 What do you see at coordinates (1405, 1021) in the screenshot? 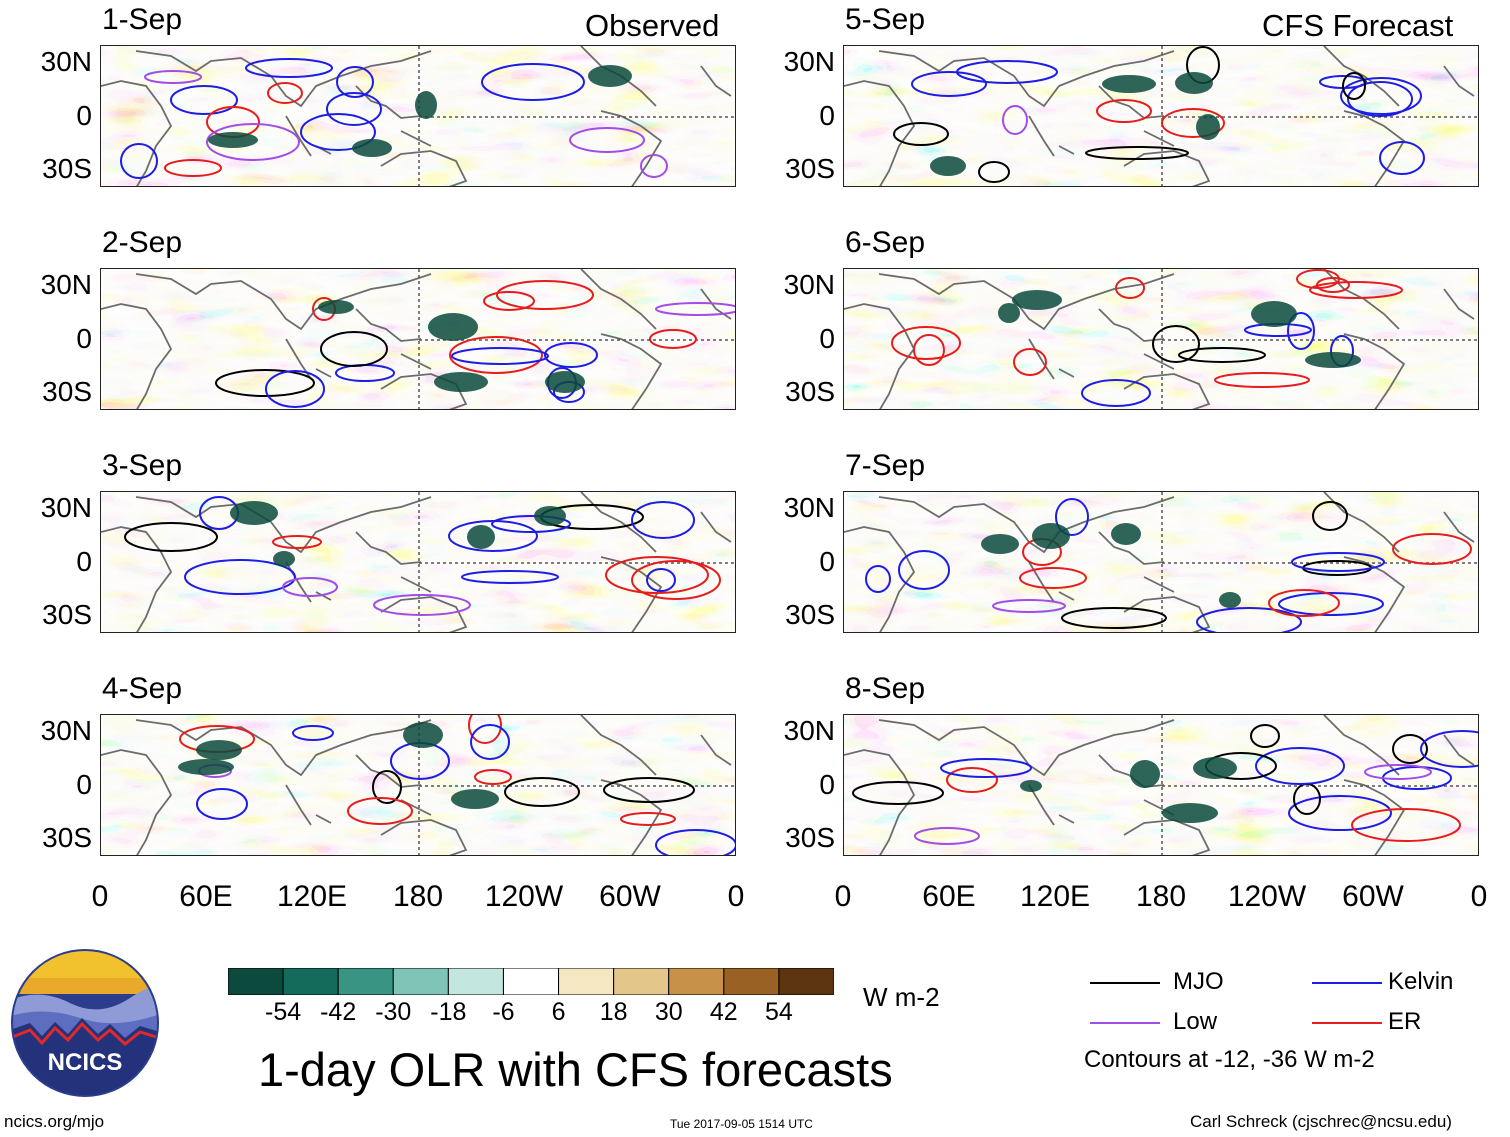
I see `legend-er: ER` at bounding box center [1405, 1021].